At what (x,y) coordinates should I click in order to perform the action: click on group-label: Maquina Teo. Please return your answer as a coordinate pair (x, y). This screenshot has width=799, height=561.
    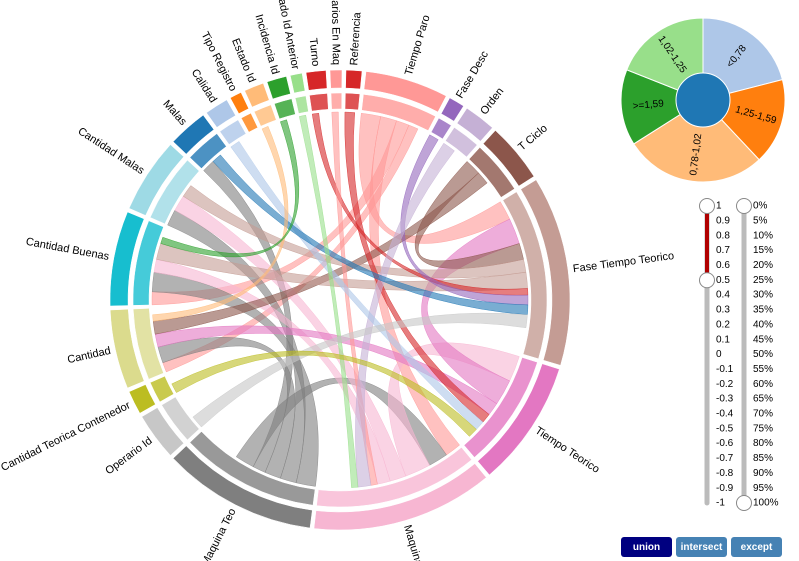
    Looking at the image, I should click on (218, 534).